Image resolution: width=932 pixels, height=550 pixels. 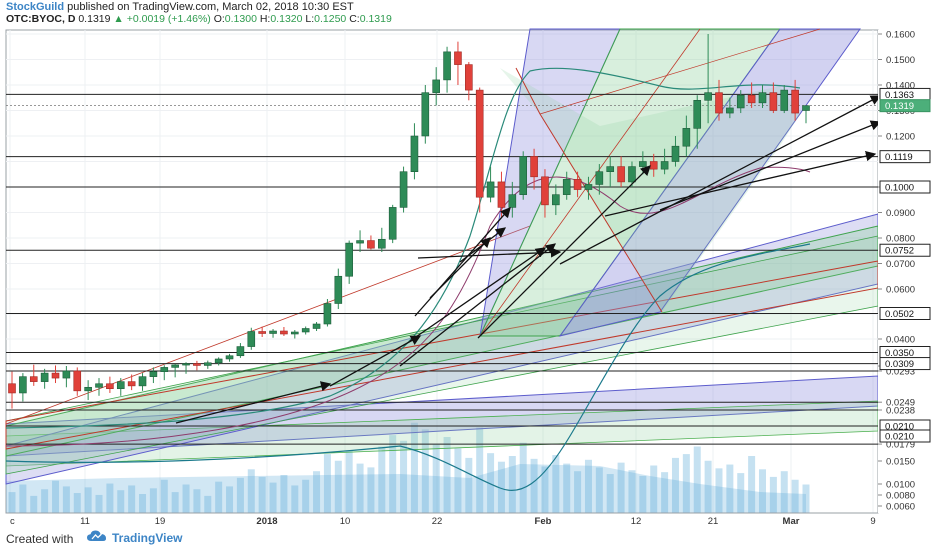 I want to click on time-tick-label: 11, so click(x=85, y=521).